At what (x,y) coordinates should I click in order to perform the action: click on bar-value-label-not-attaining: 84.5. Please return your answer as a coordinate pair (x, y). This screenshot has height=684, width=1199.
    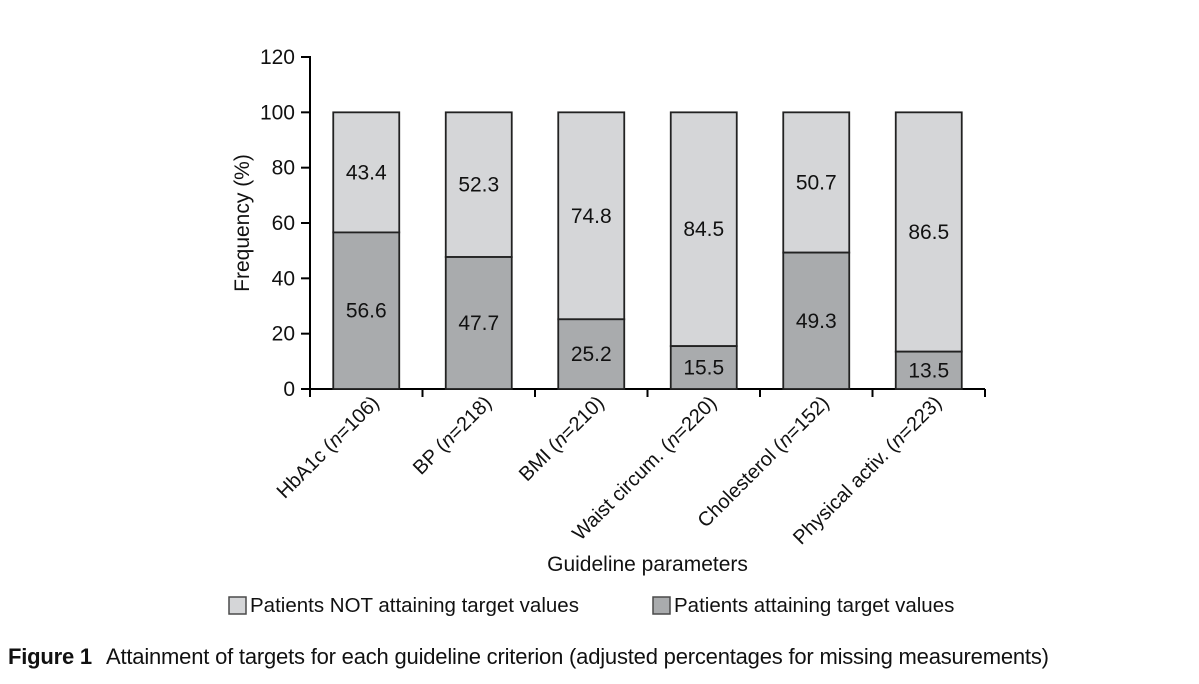
    Looking at the image, I should click on (703, 229).